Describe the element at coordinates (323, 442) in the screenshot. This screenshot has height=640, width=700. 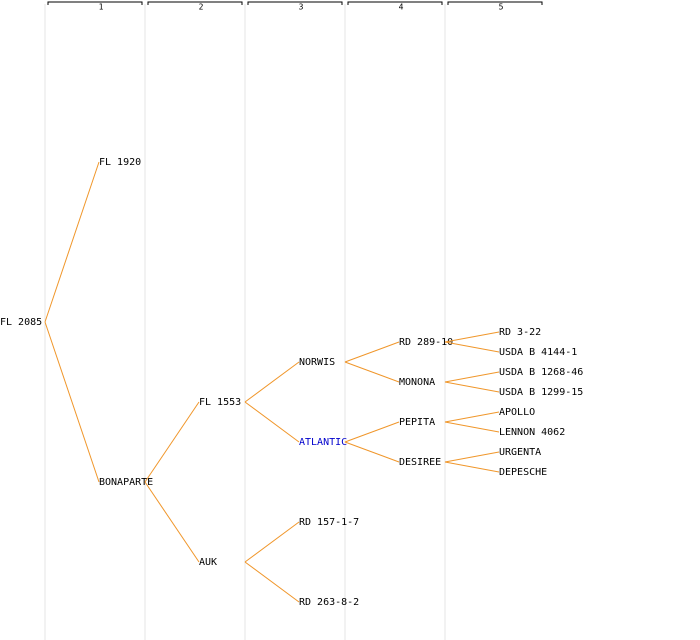
I see `node-label: ATLANTIC` at that location.